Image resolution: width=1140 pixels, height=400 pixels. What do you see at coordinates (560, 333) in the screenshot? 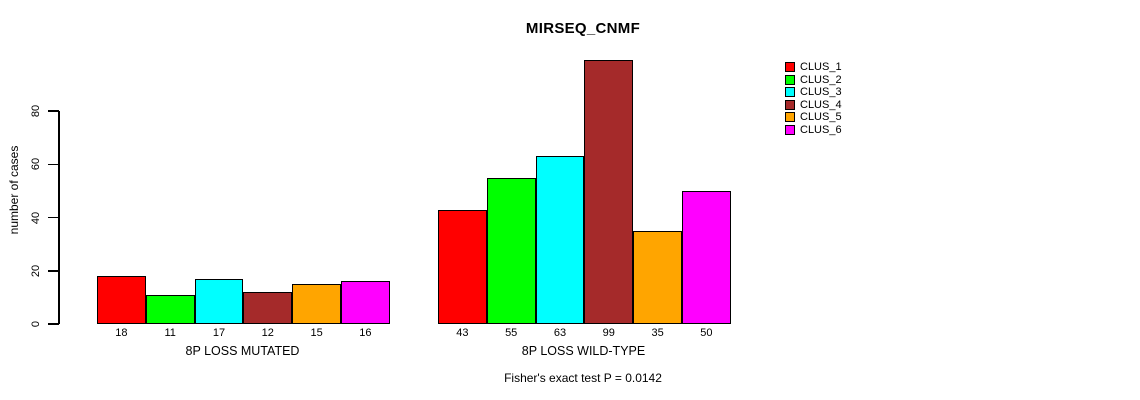
I see `bar-value-label: 63` at bounding box center [560, 333].